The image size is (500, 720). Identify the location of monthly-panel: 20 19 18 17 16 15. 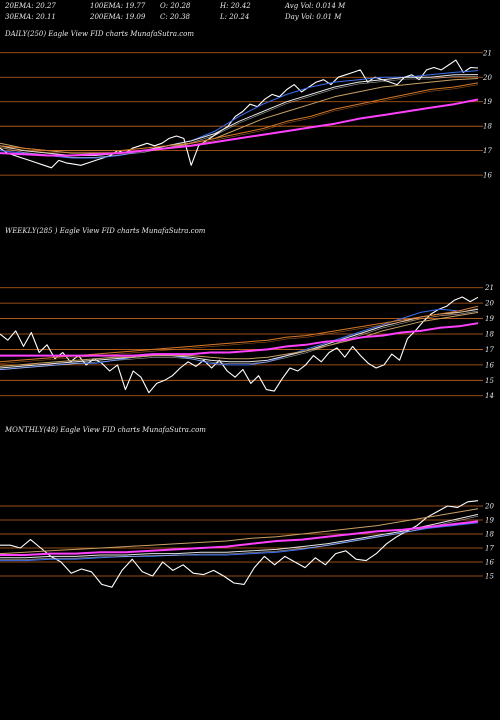
(247, 544).